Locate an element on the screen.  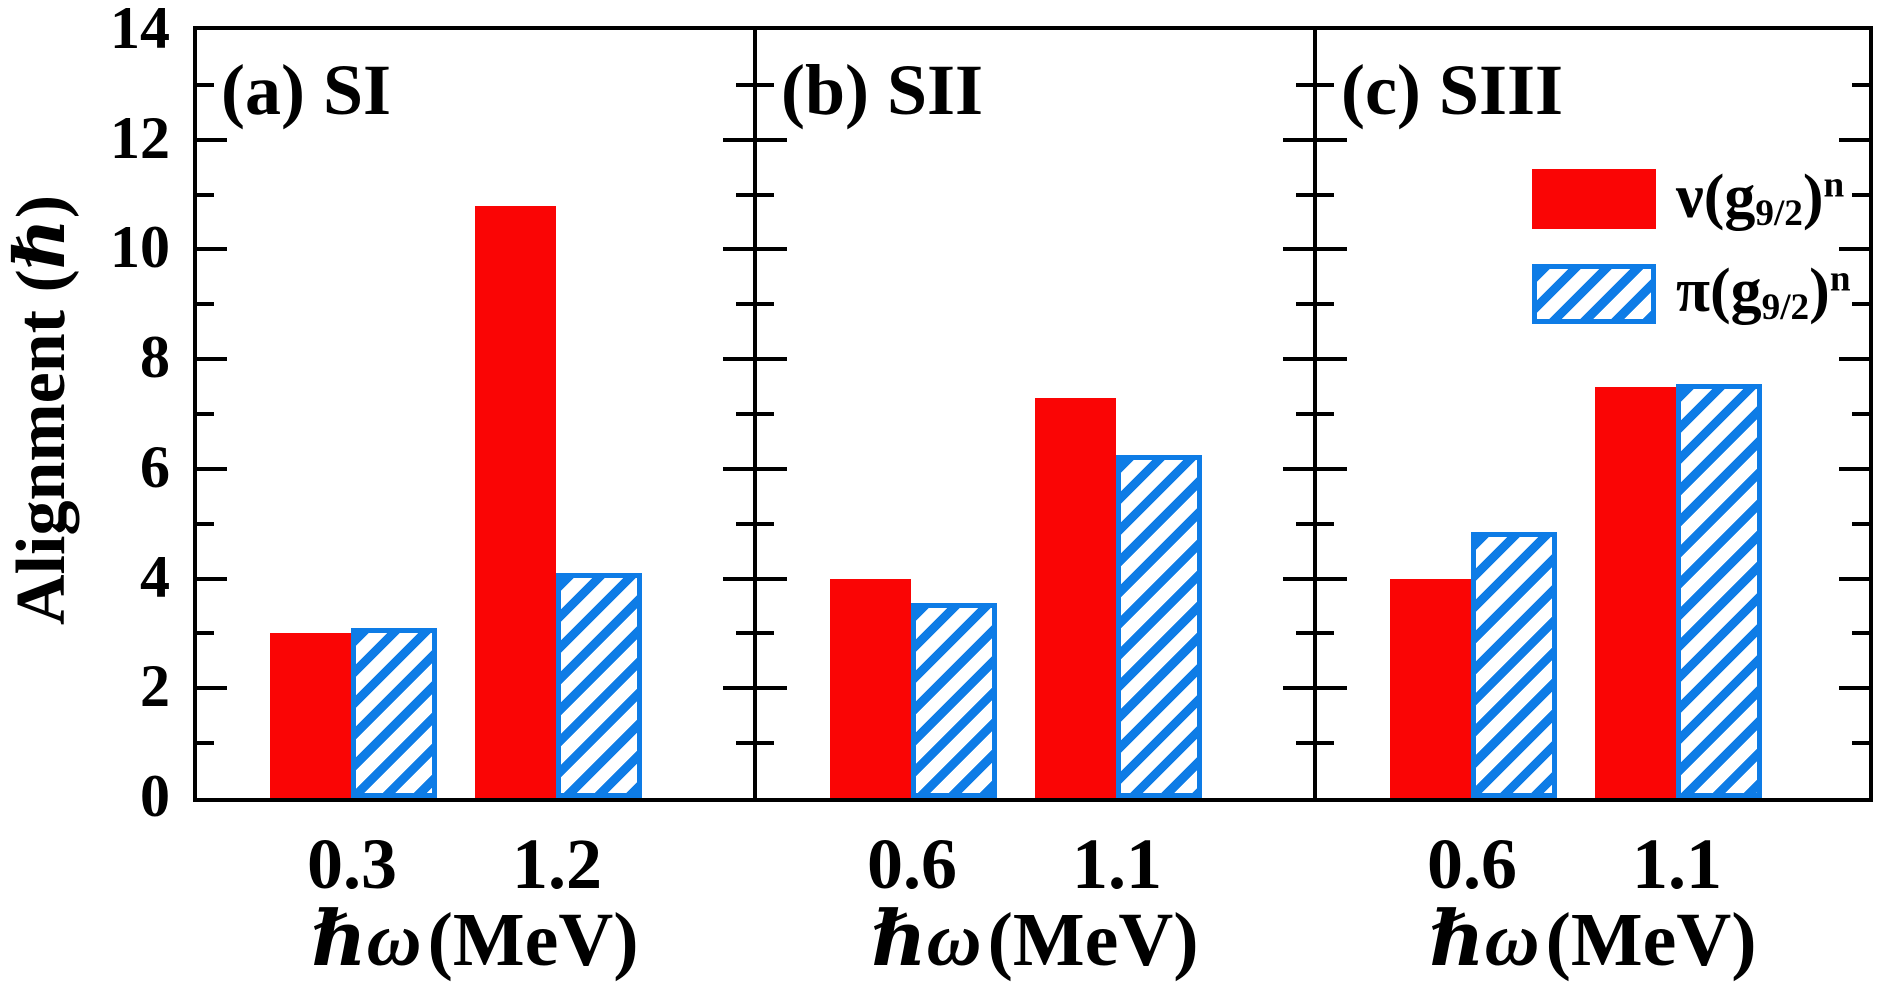
legend-label-proton: π(g9/2)n is located at coordinates (1763, 293).